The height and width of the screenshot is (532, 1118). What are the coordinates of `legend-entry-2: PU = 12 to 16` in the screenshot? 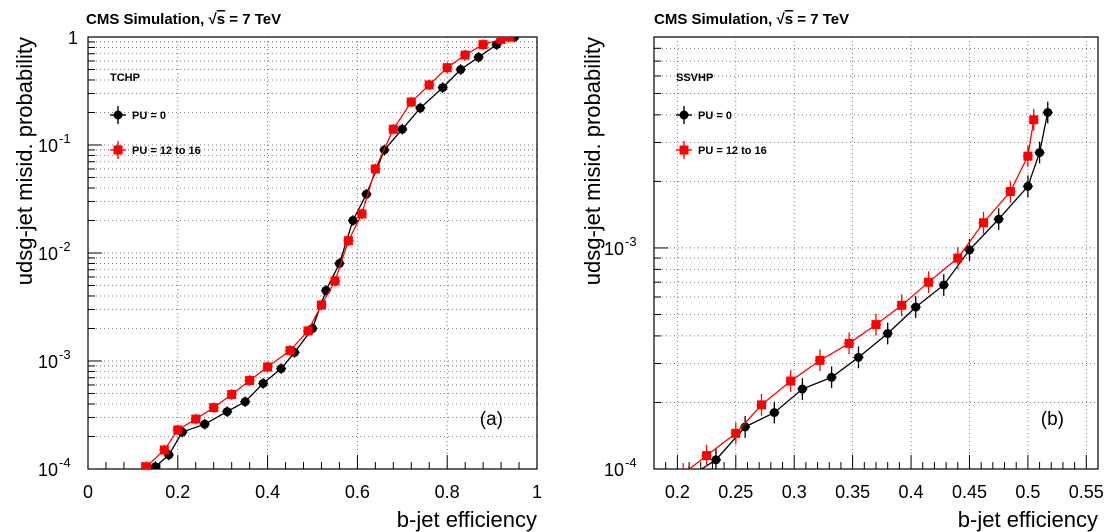 It's located at (721, 150).